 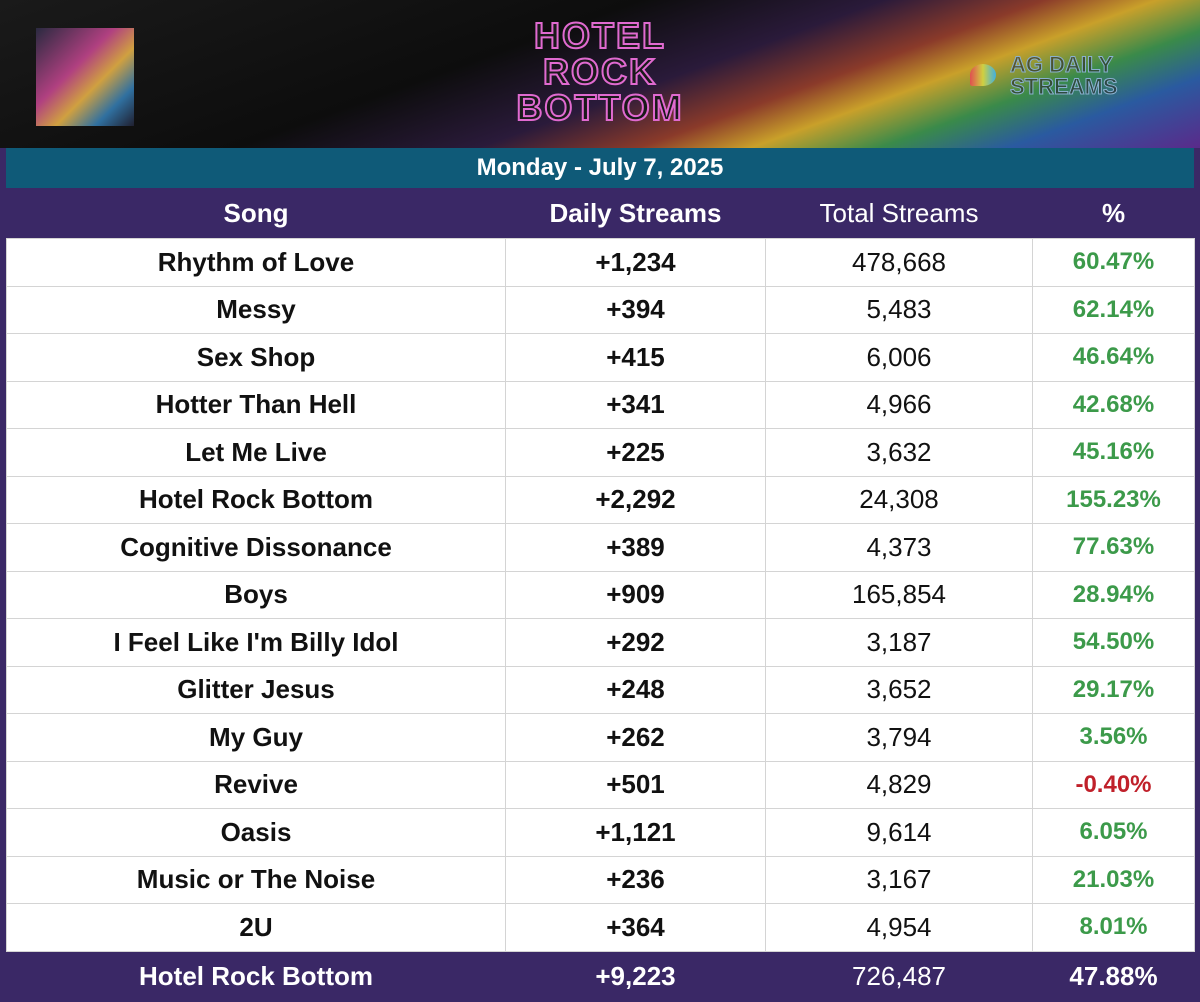 I want to click on cell: 8.01%, so click(x=1113, y=927).